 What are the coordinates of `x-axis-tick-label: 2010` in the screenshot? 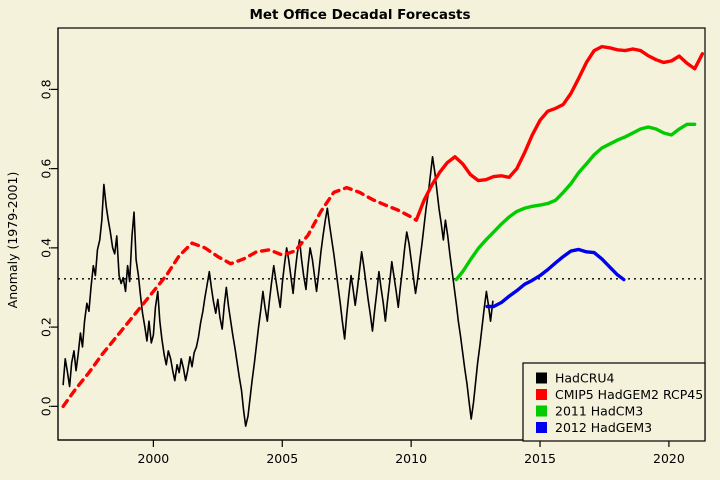 It's located at (411, 458).